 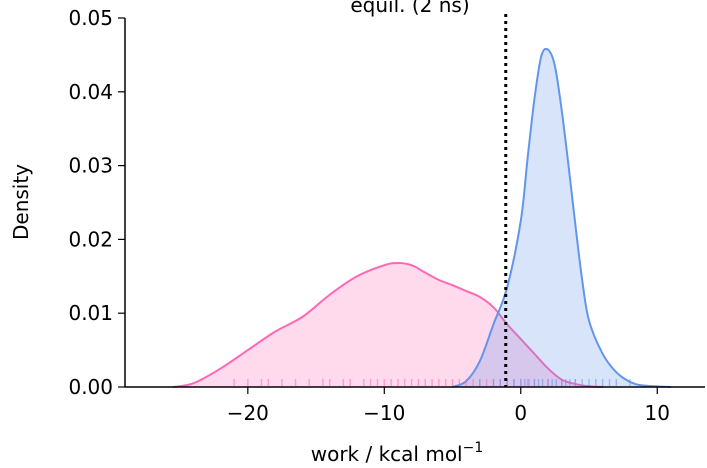 I want to click on x-axis-label: work / kcal mol−1, so click(x=397, y=453).